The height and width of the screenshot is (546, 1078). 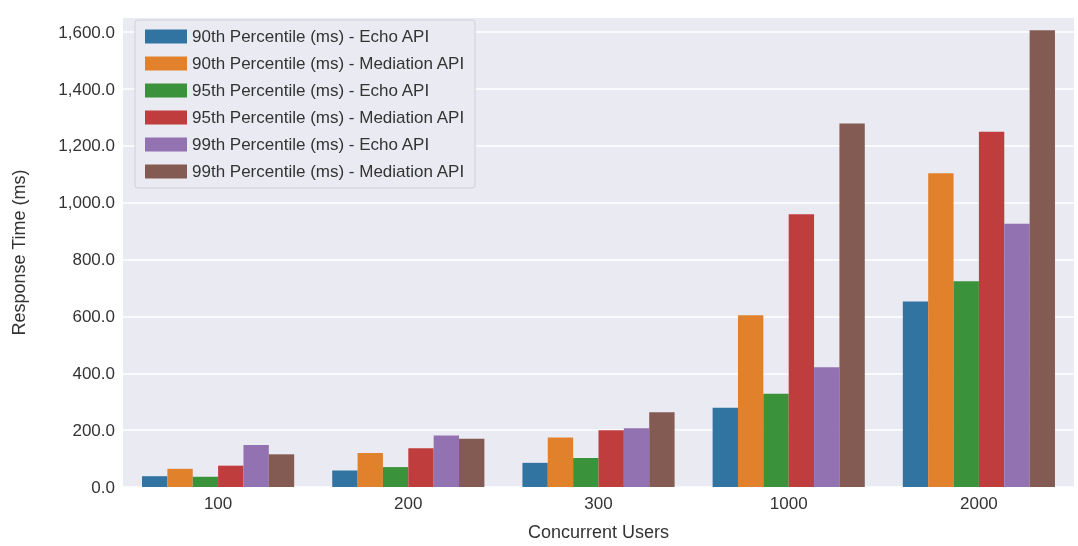 I want to click on legend-label: 90th Percentile (ms) - Mediation API, so click(x=328, y=63).